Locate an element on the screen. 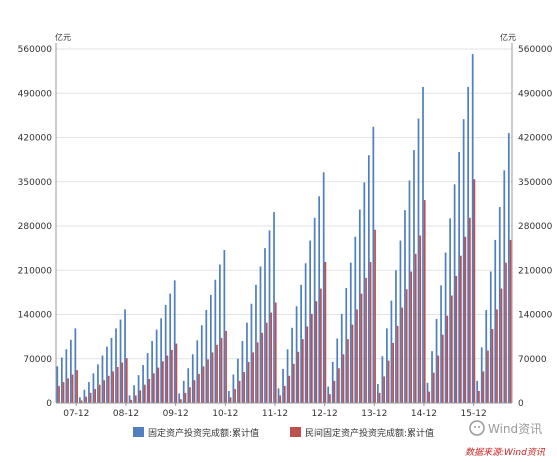 The width and height of the screenshot is (557, 462). y-tick-label-right: 0 is located at coordinates (521, 404).